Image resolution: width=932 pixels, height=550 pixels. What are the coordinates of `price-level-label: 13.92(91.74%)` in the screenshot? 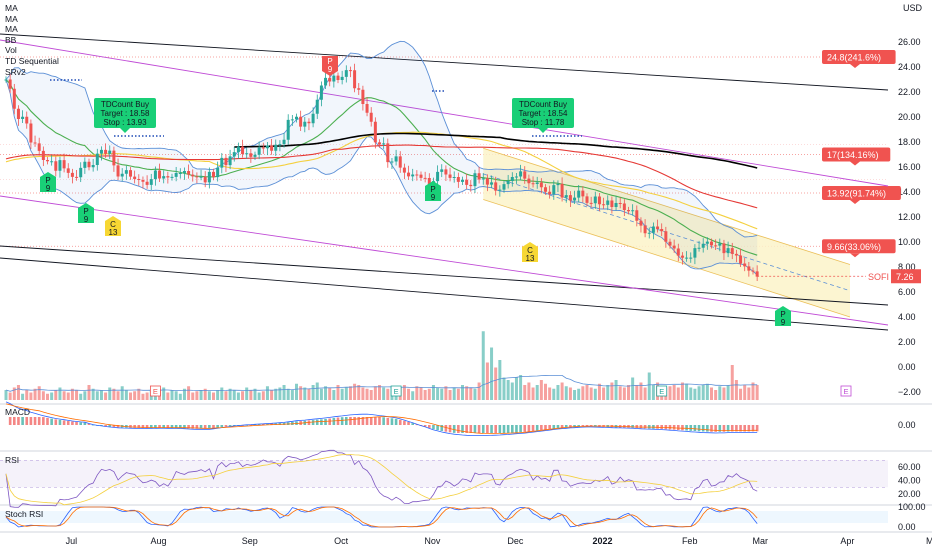 It's located at (856, 194).